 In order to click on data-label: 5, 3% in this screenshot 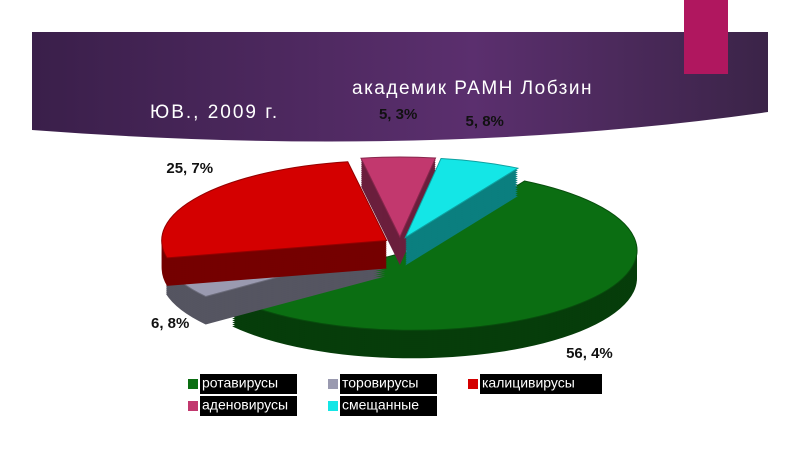, I will do `click(398, 114)`.